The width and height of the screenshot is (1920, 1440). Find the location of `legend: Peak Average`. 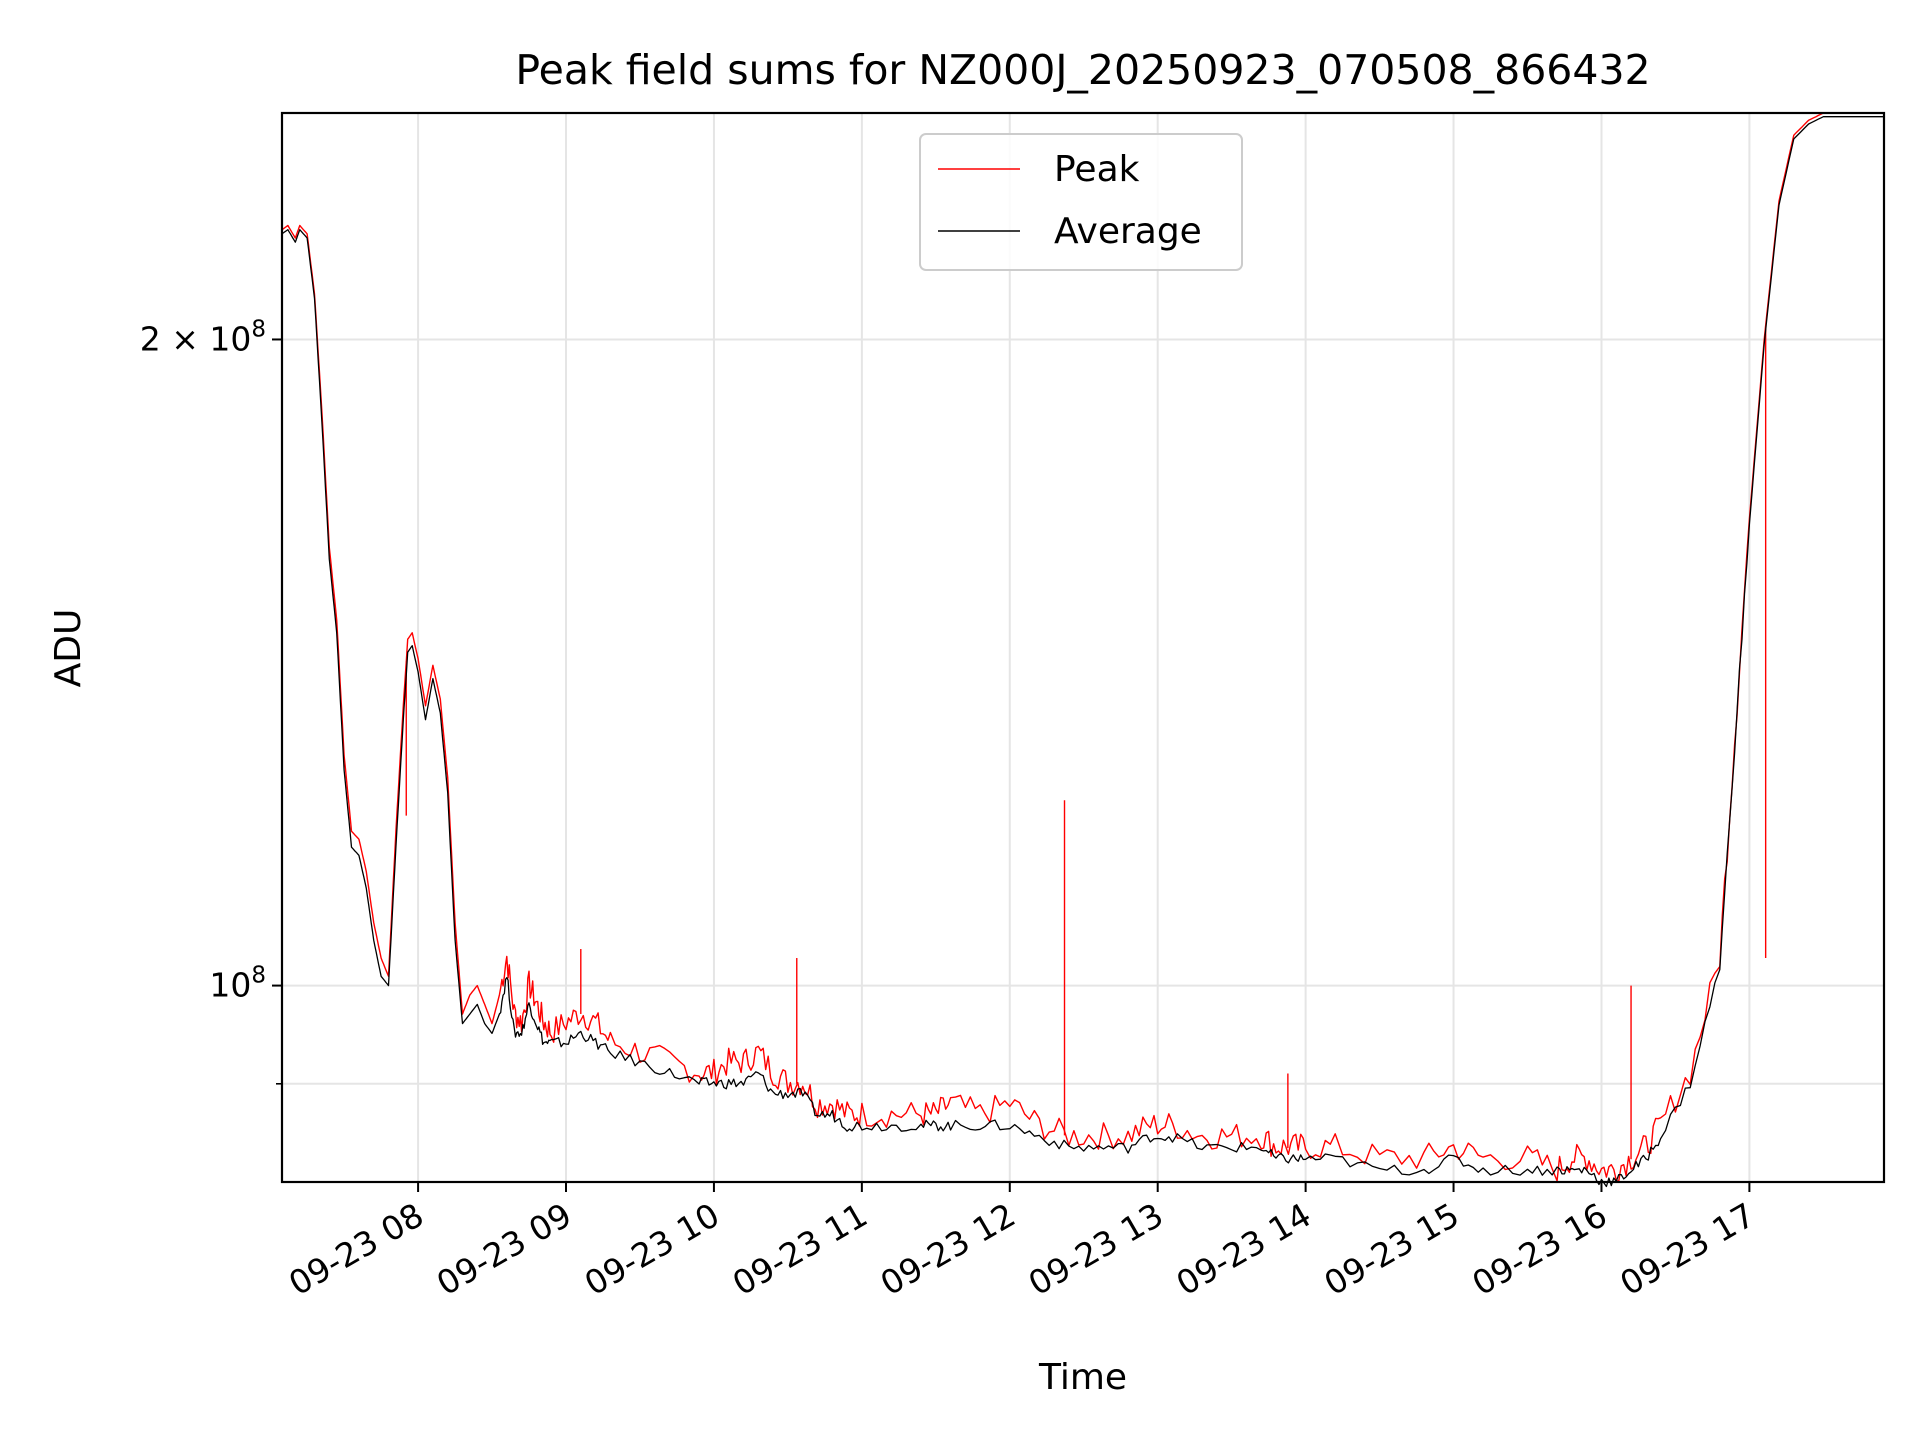

legend: Peak Average is located at coordinates (1081, 202).